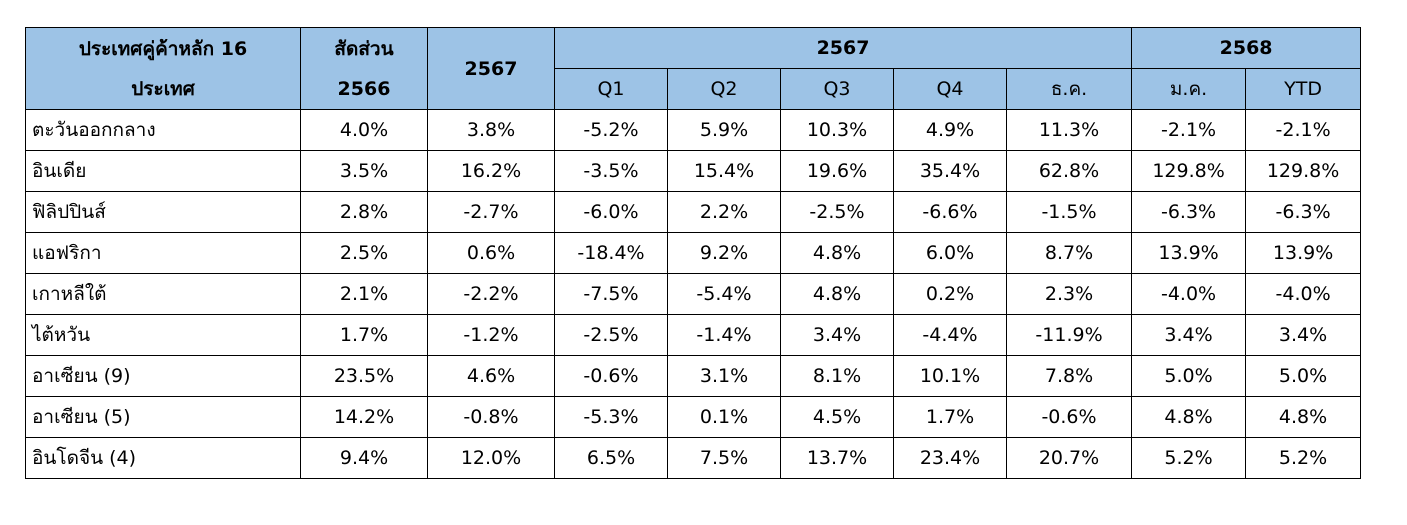 The width and height of the screenshot is (1407, 525). Describe the element at coordinates (950, 294) in the screenshot. I see `q4-cell: 0.2%` at that location.